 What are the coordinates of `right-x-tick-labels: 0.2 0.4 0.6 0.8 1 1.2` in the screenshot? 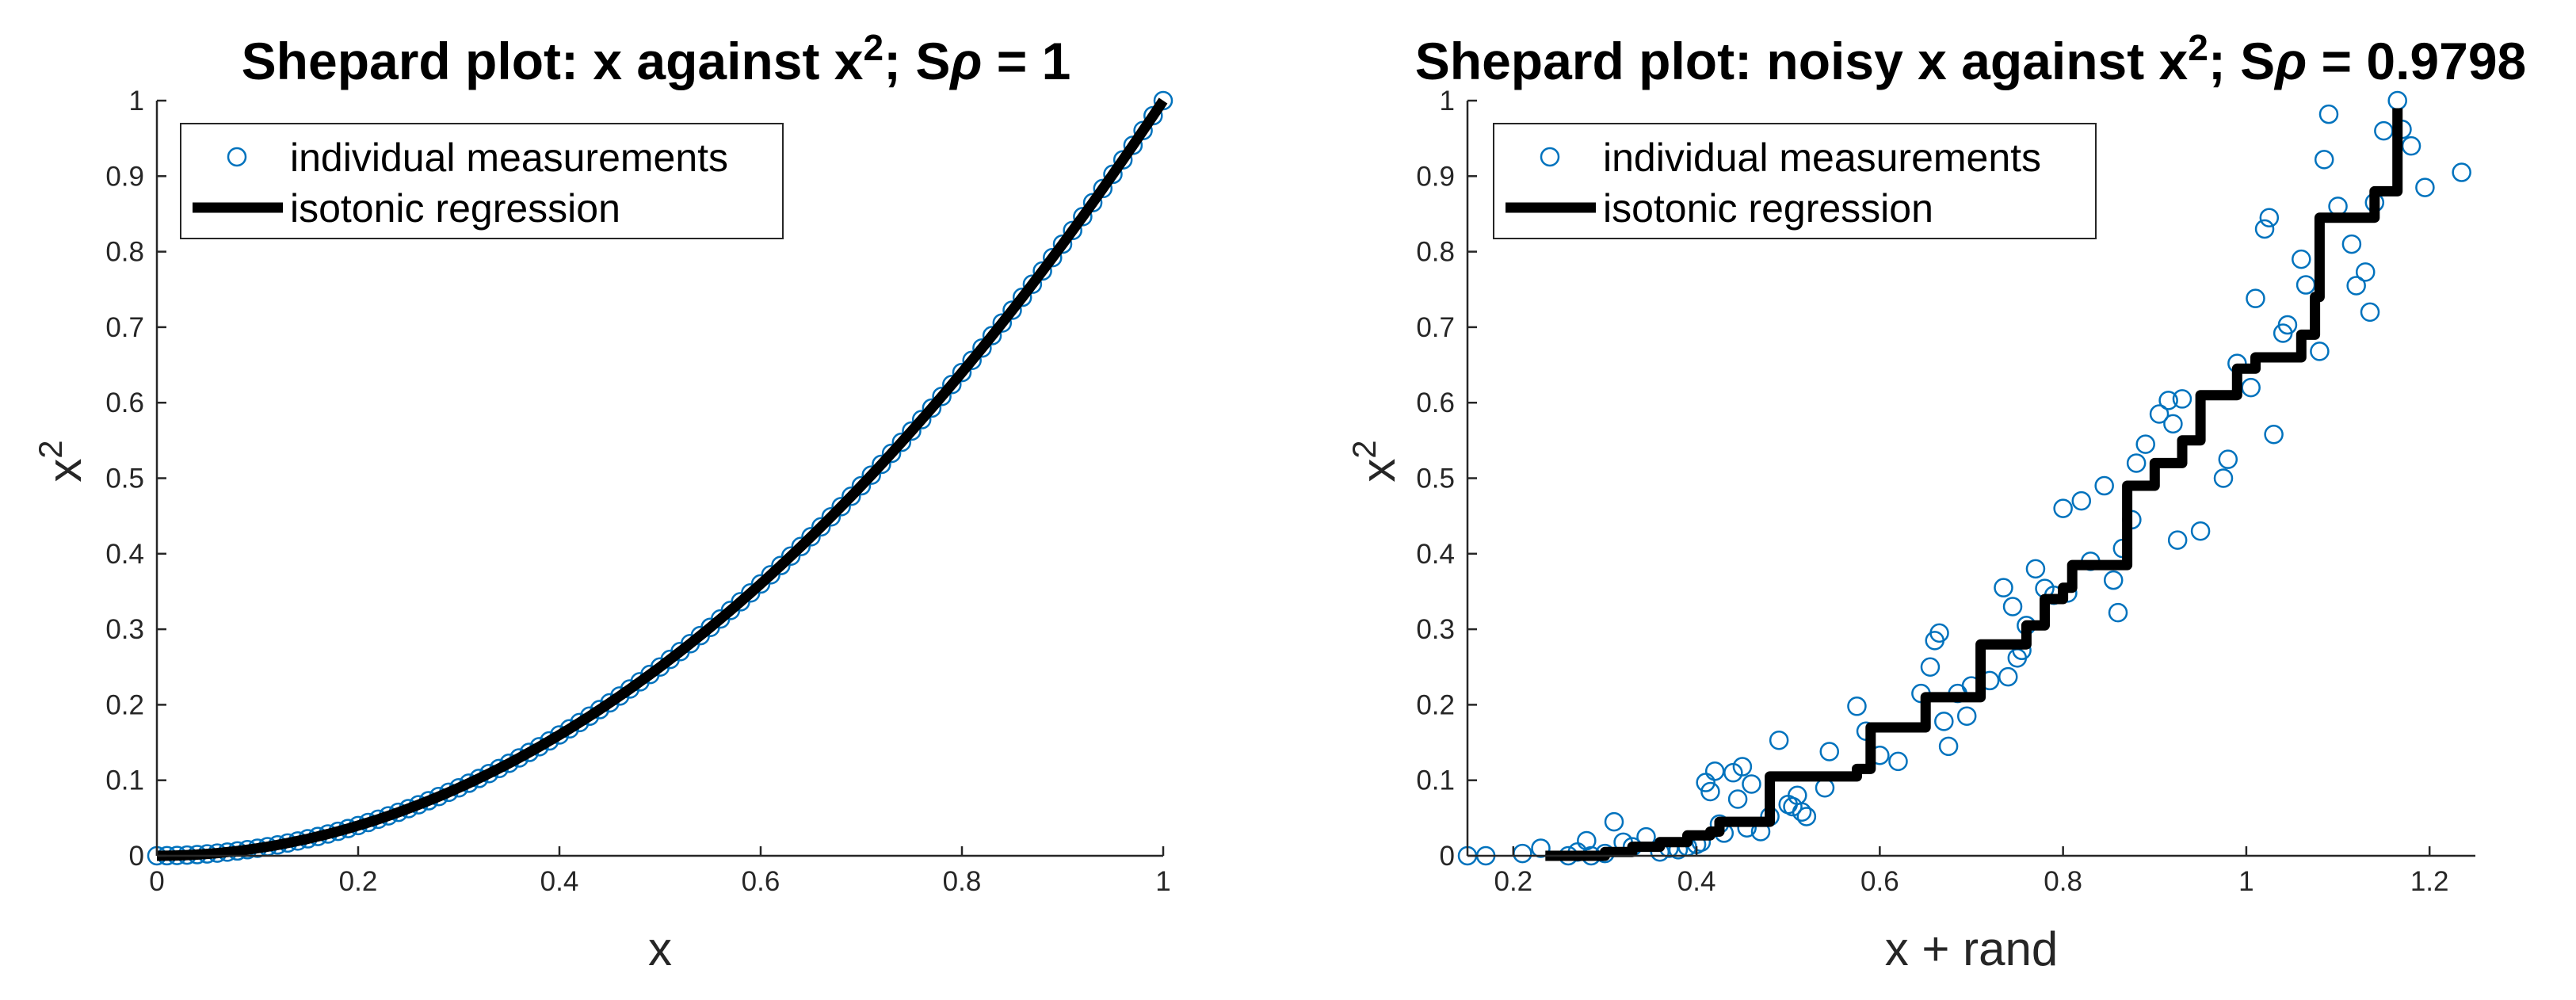 It's located at (1971, 881).